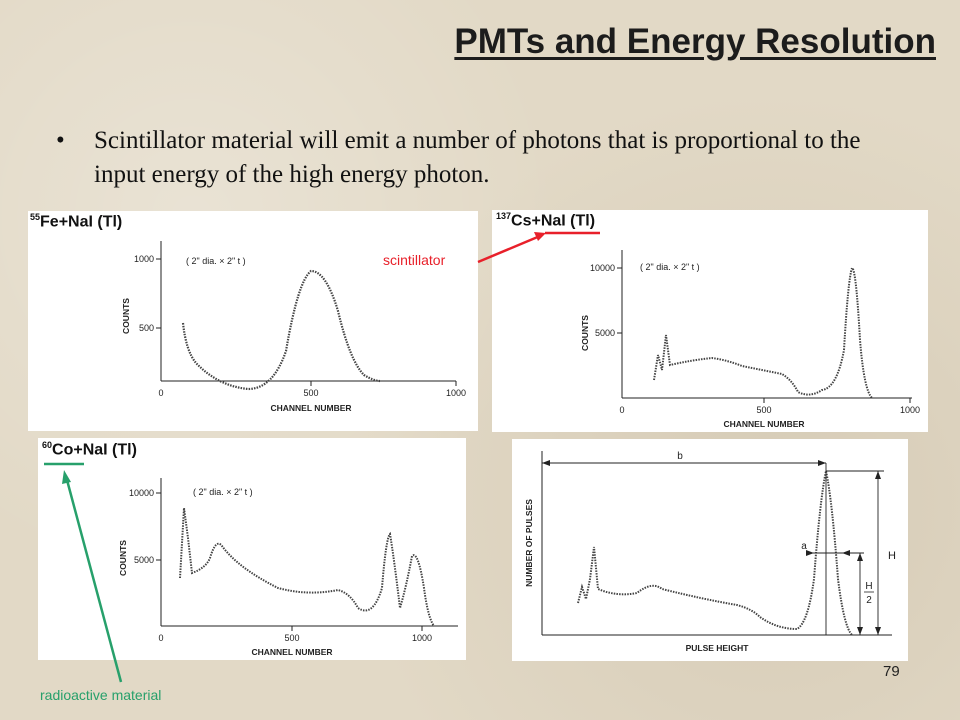 This screenshot has height=720, width=960. I want to click on pulse-label-H: H, so click(892, 556).